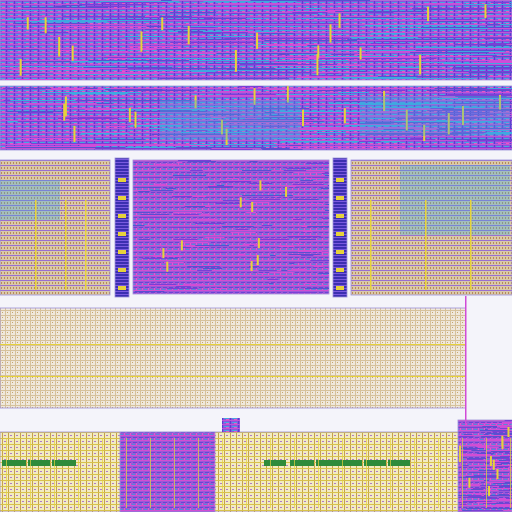 This screenshot has width=512, height=512. Describe the element at coordinates (466, 361) in the screenshot. I see `edge-wire` at that location.